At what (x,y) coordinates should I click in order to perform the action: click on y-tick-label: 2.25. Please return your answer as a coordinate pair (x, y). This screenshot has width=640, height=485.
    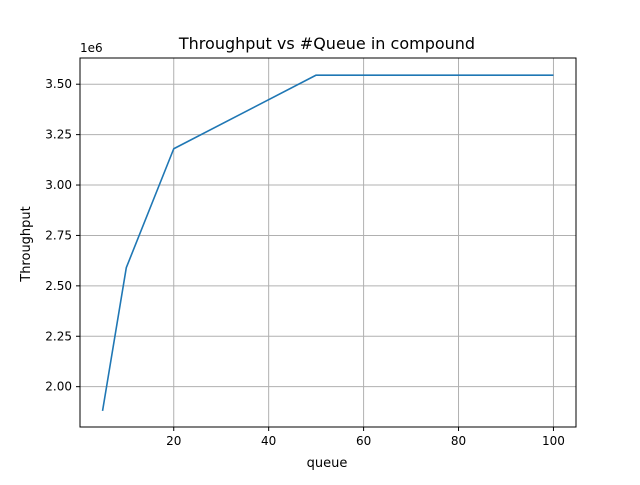
    Looking at the image, I should click on (58, 336).